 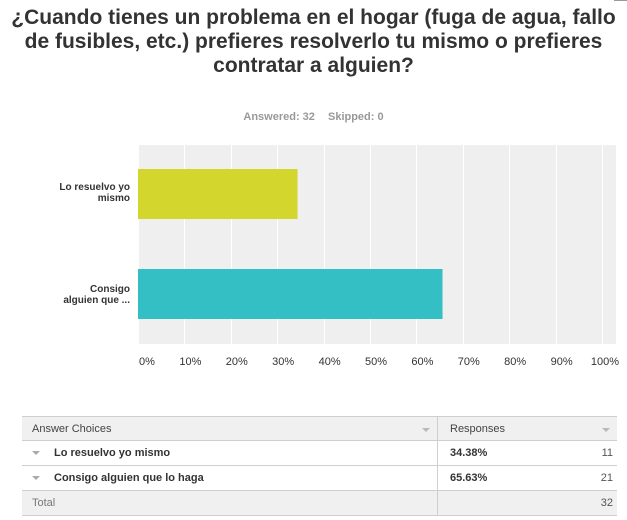 What do you see at coordinates (236, 362) in the screenshot?
I see `x-tick-label: 20%` at bounding box center [236, 362].